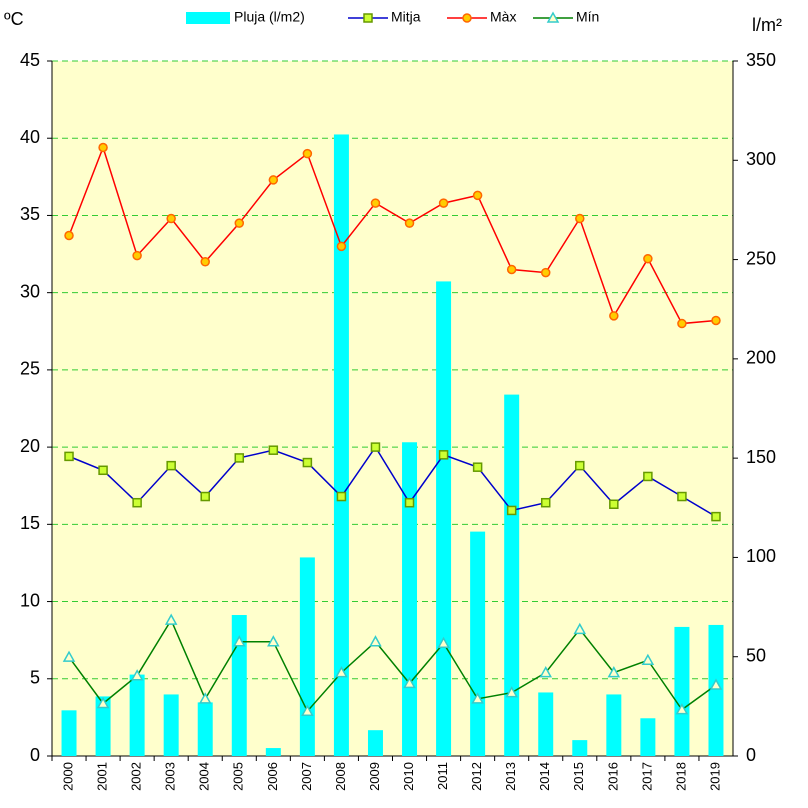 Image resolution: width=808 pixels, height=808 pixels. Describe the element at coordinates (35, 755) in the screenshot. I see `y-tick-label: 0` at that location.